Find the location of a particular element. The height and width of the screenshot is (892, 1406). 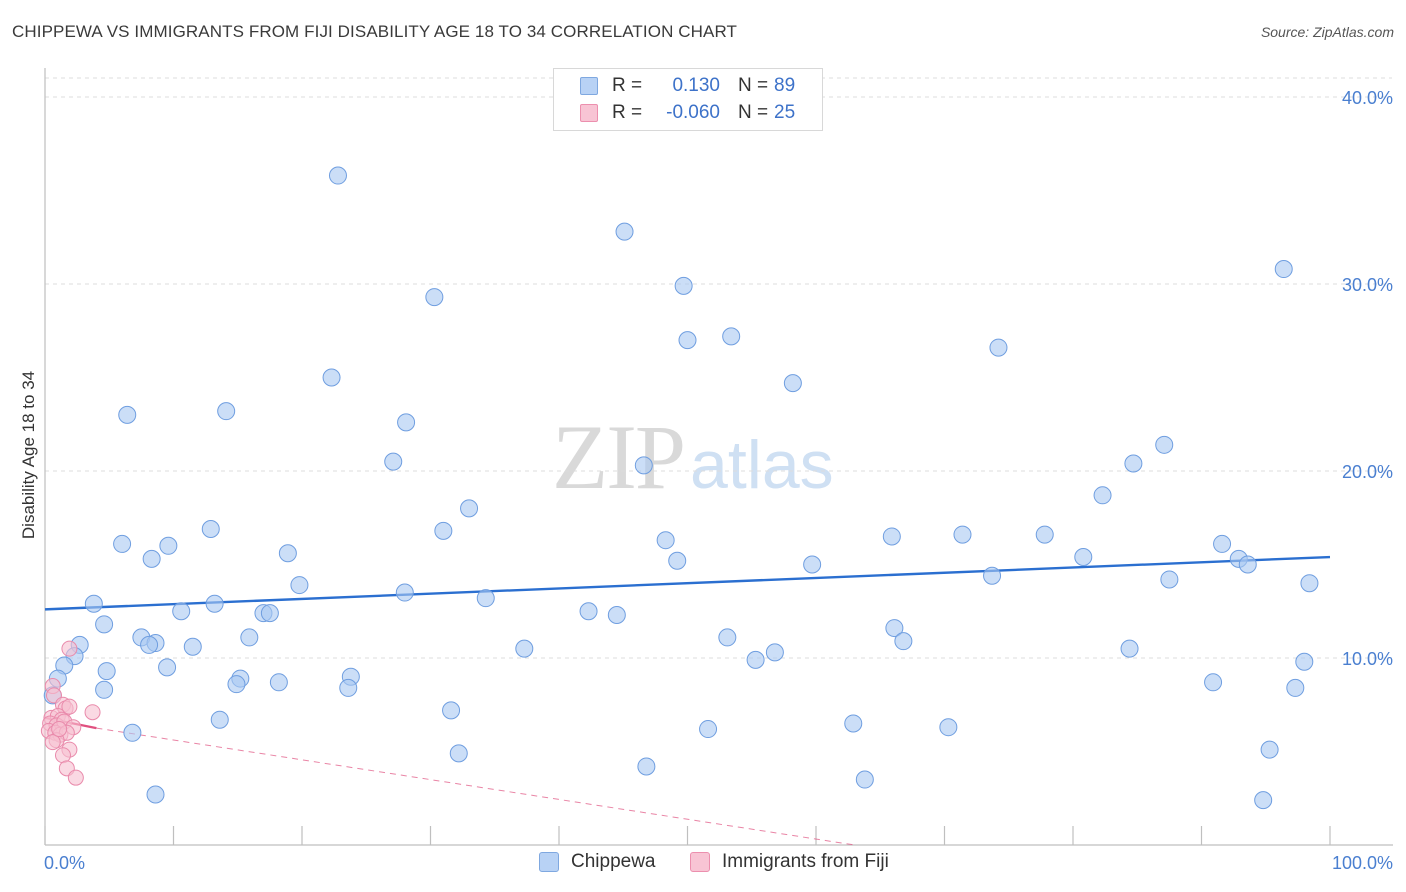

x-tick-label: 100.0% is located at coordinates (1362, 863).